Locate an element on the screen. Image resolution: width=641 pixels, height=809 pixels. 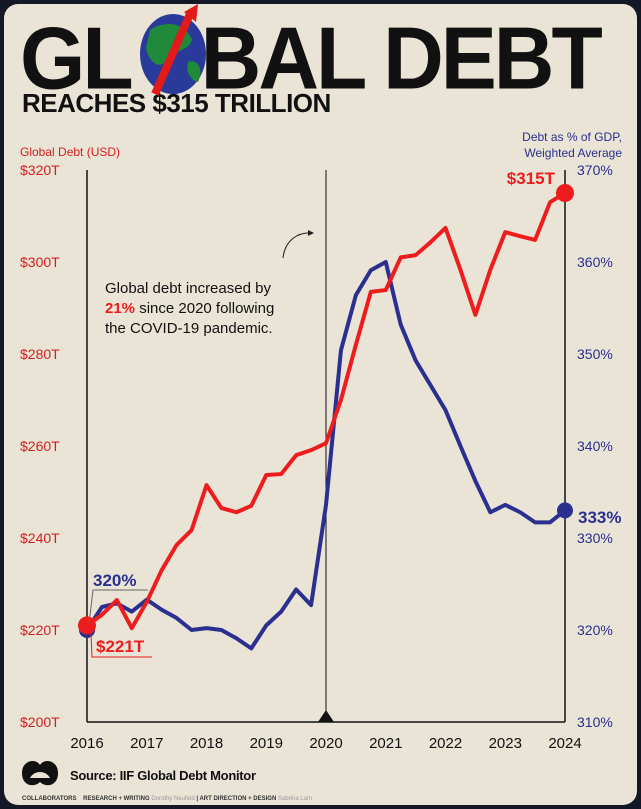
gdp-start-leader is located at coordinates (118, 607).